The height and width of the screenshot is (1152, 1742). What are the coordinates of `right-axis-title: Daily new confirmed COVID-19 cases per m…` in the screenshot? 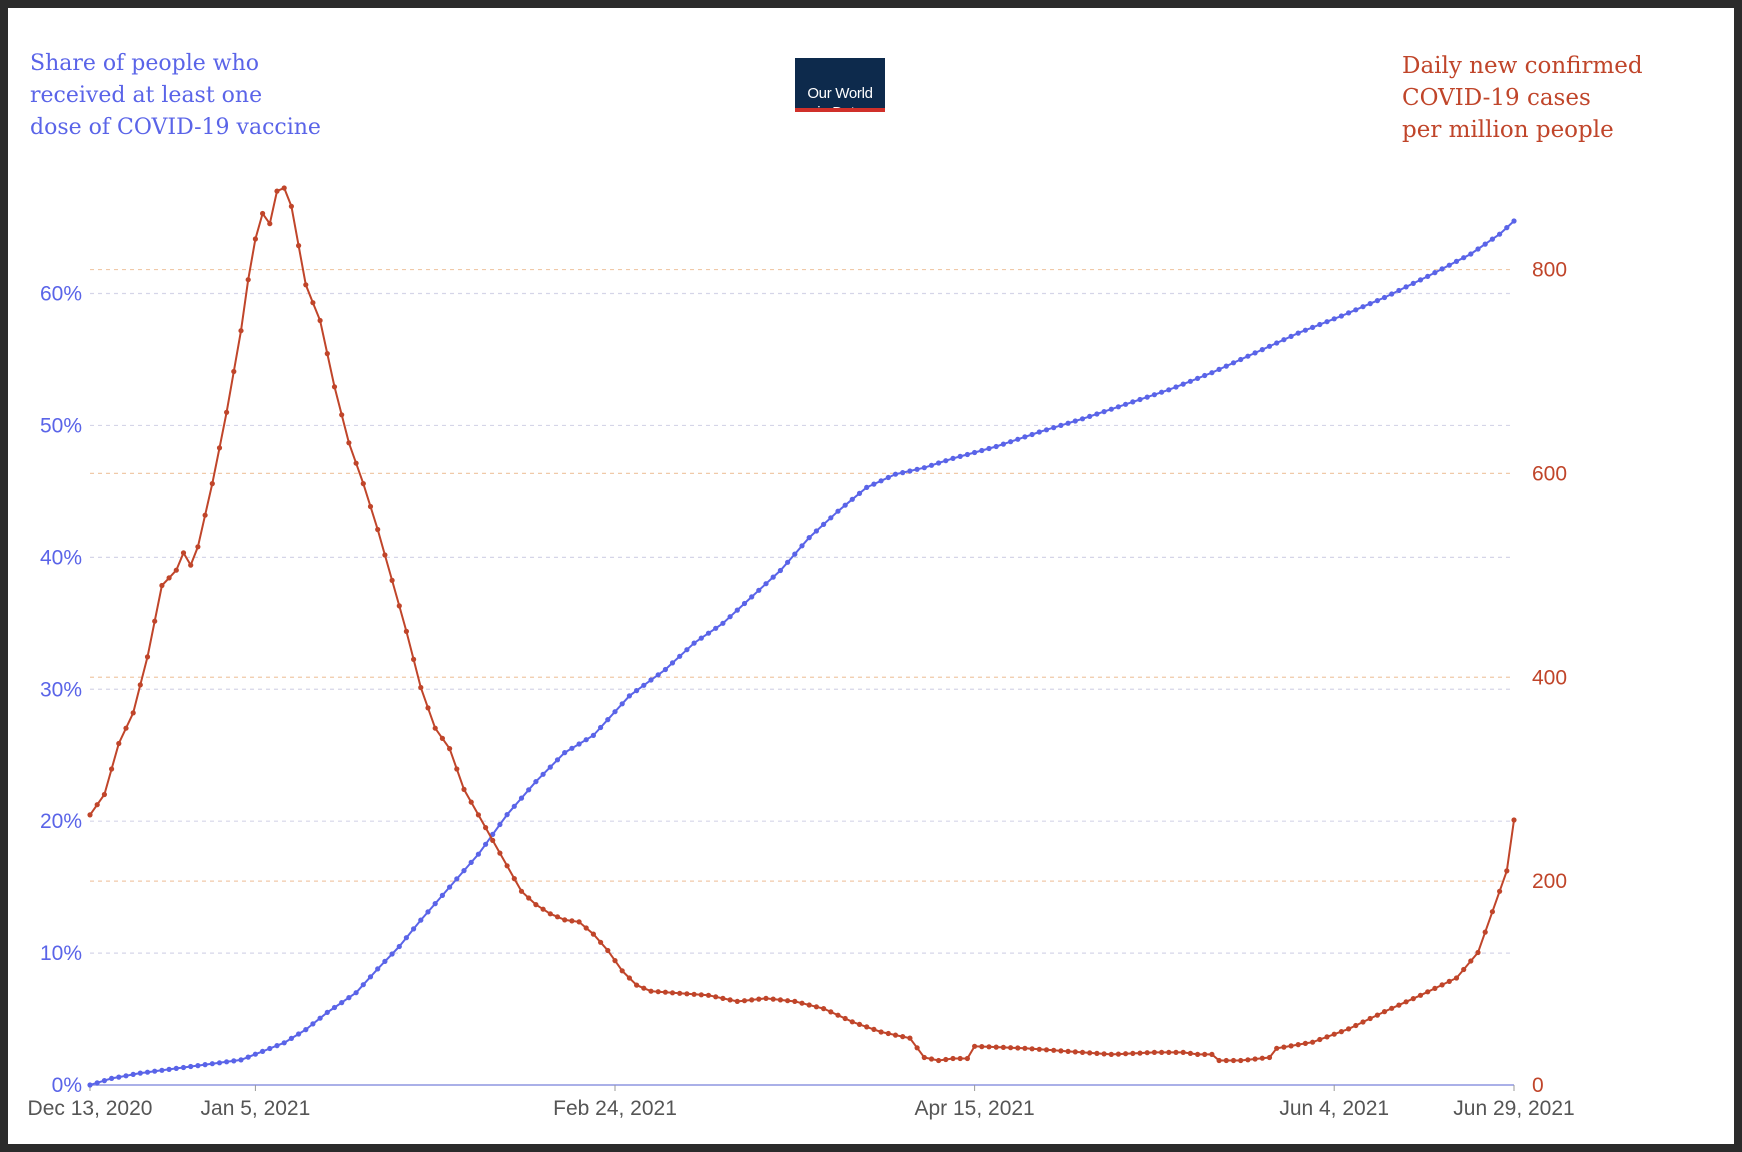 It's located at (1522, 98).